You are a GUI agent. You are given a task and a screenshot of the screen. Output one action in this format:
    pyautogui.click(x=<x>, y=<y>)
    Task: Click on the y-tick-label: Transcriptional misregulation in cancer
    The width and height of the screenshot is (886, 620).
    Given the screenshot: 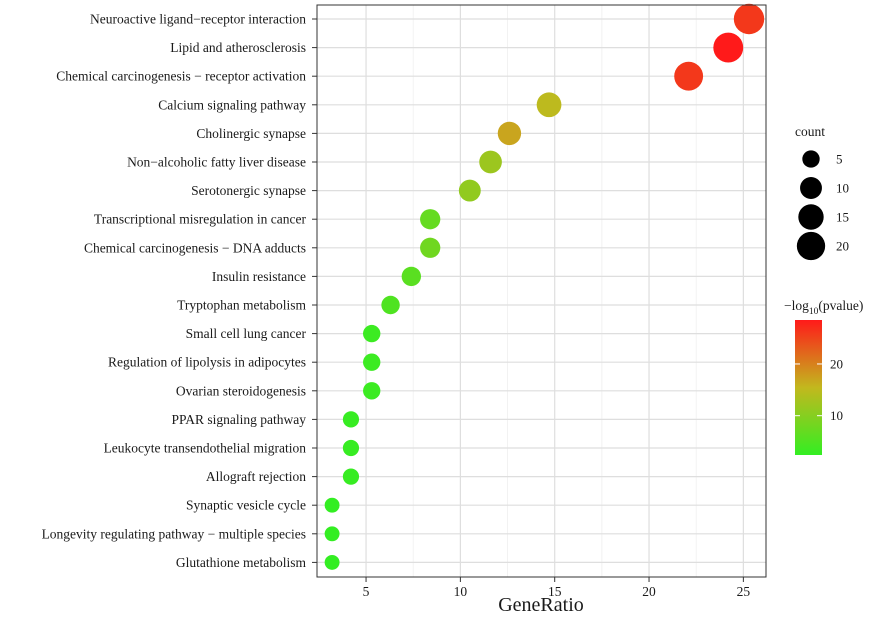 What is the action you would take?
    pyautogui.click(x=200, y=219)
    